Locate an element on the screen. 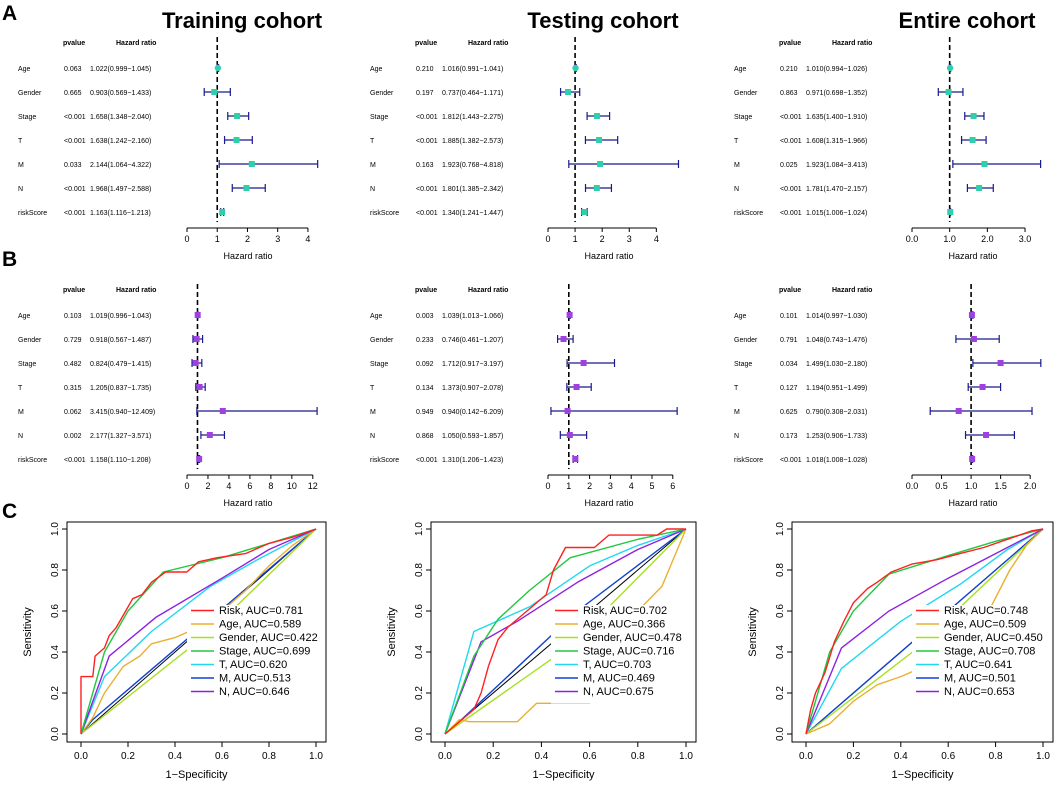  x-tick-label: 3 is located at coordinates (610, 486).